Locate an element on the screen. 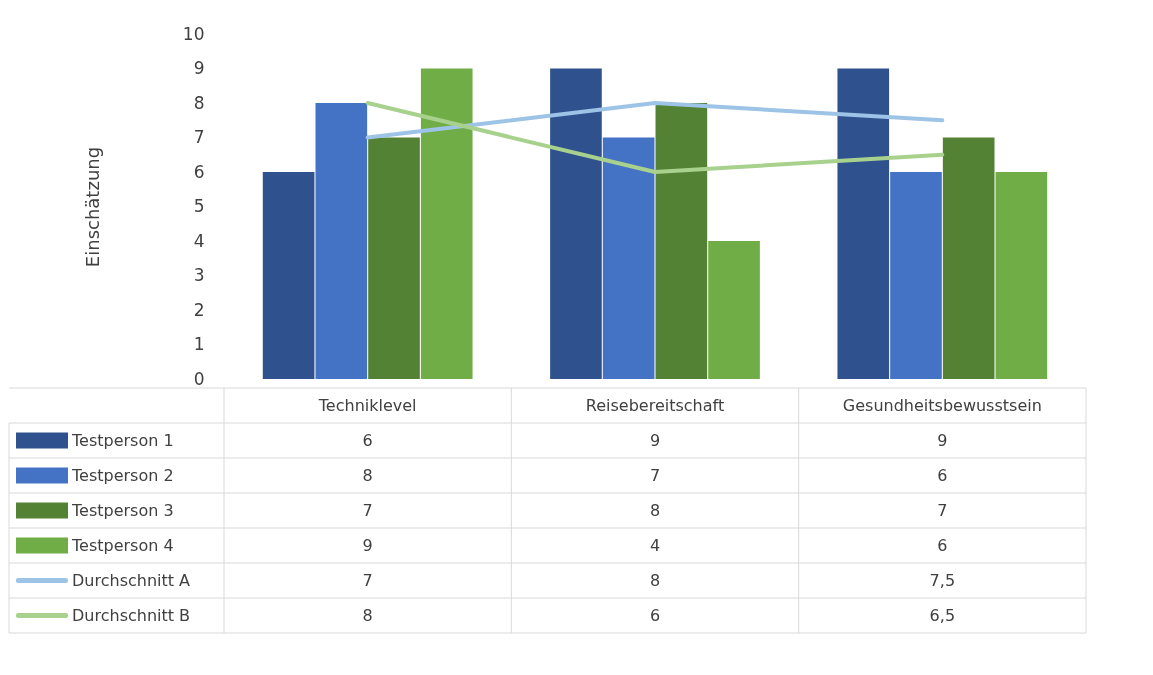 The image size is (1153, 675). data-label: 4 is located at coordinates (655, 545).